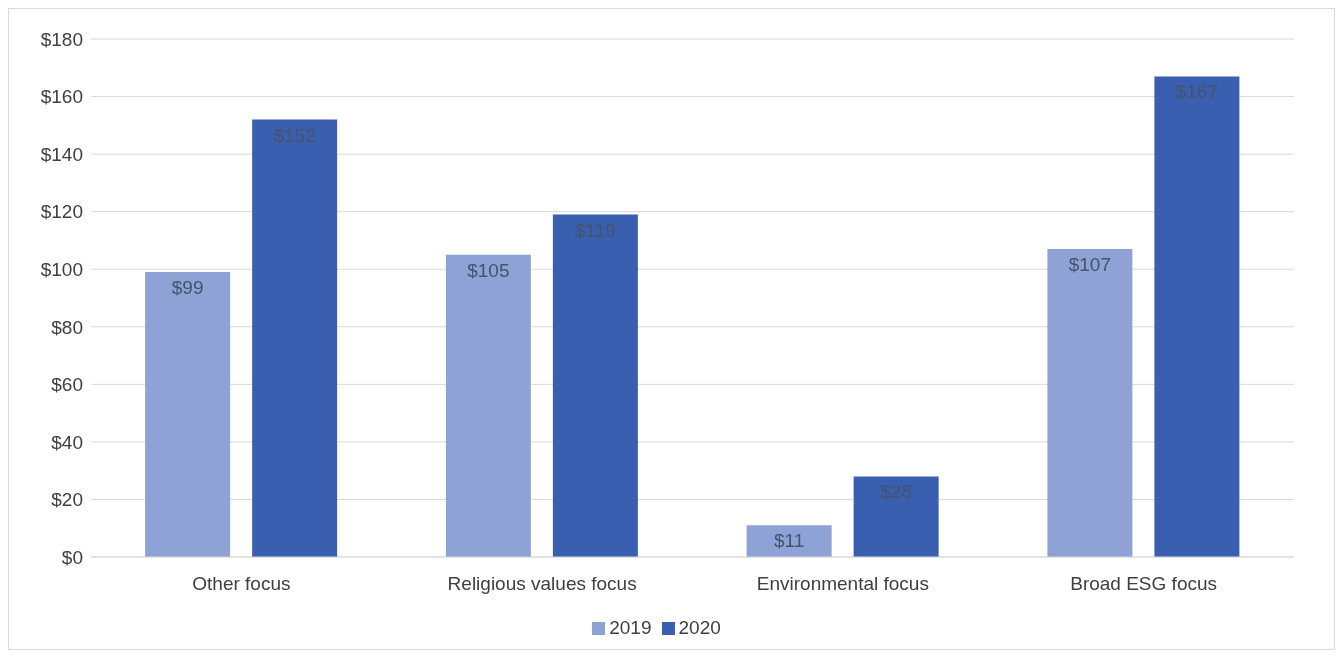 Image resolution: width=1343 pixels, height=658 pixels. What do you see at coordinates (1144, 584) in the screenshot?
I see `x-tick-label: Broad ESG focus` at bounding box center [1144, 584].